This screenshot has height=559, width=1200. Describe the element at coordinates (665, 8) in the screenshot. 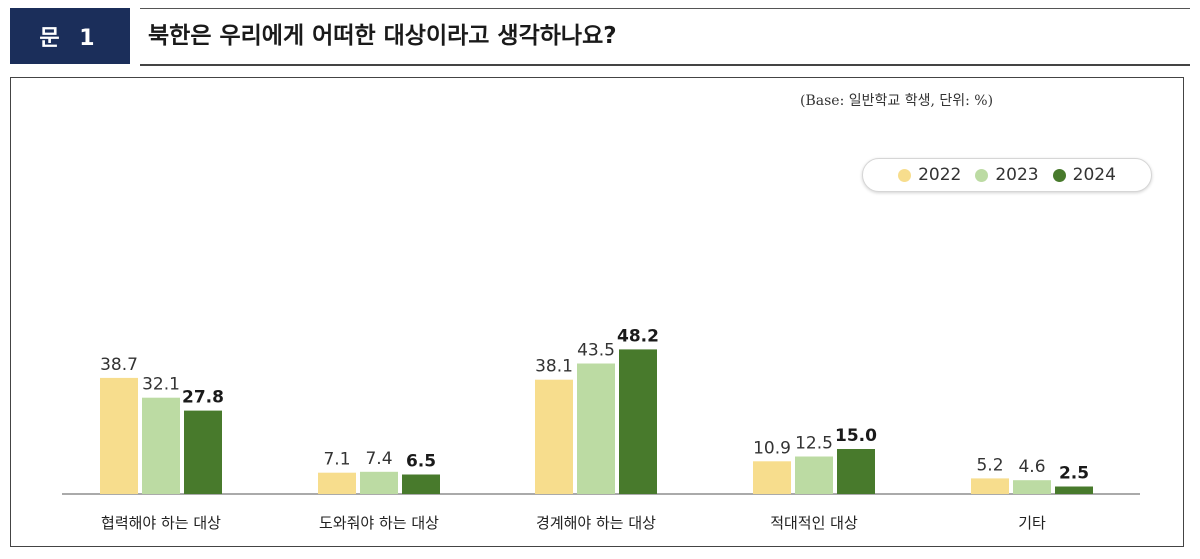

I see `title-top-rule` at that location.